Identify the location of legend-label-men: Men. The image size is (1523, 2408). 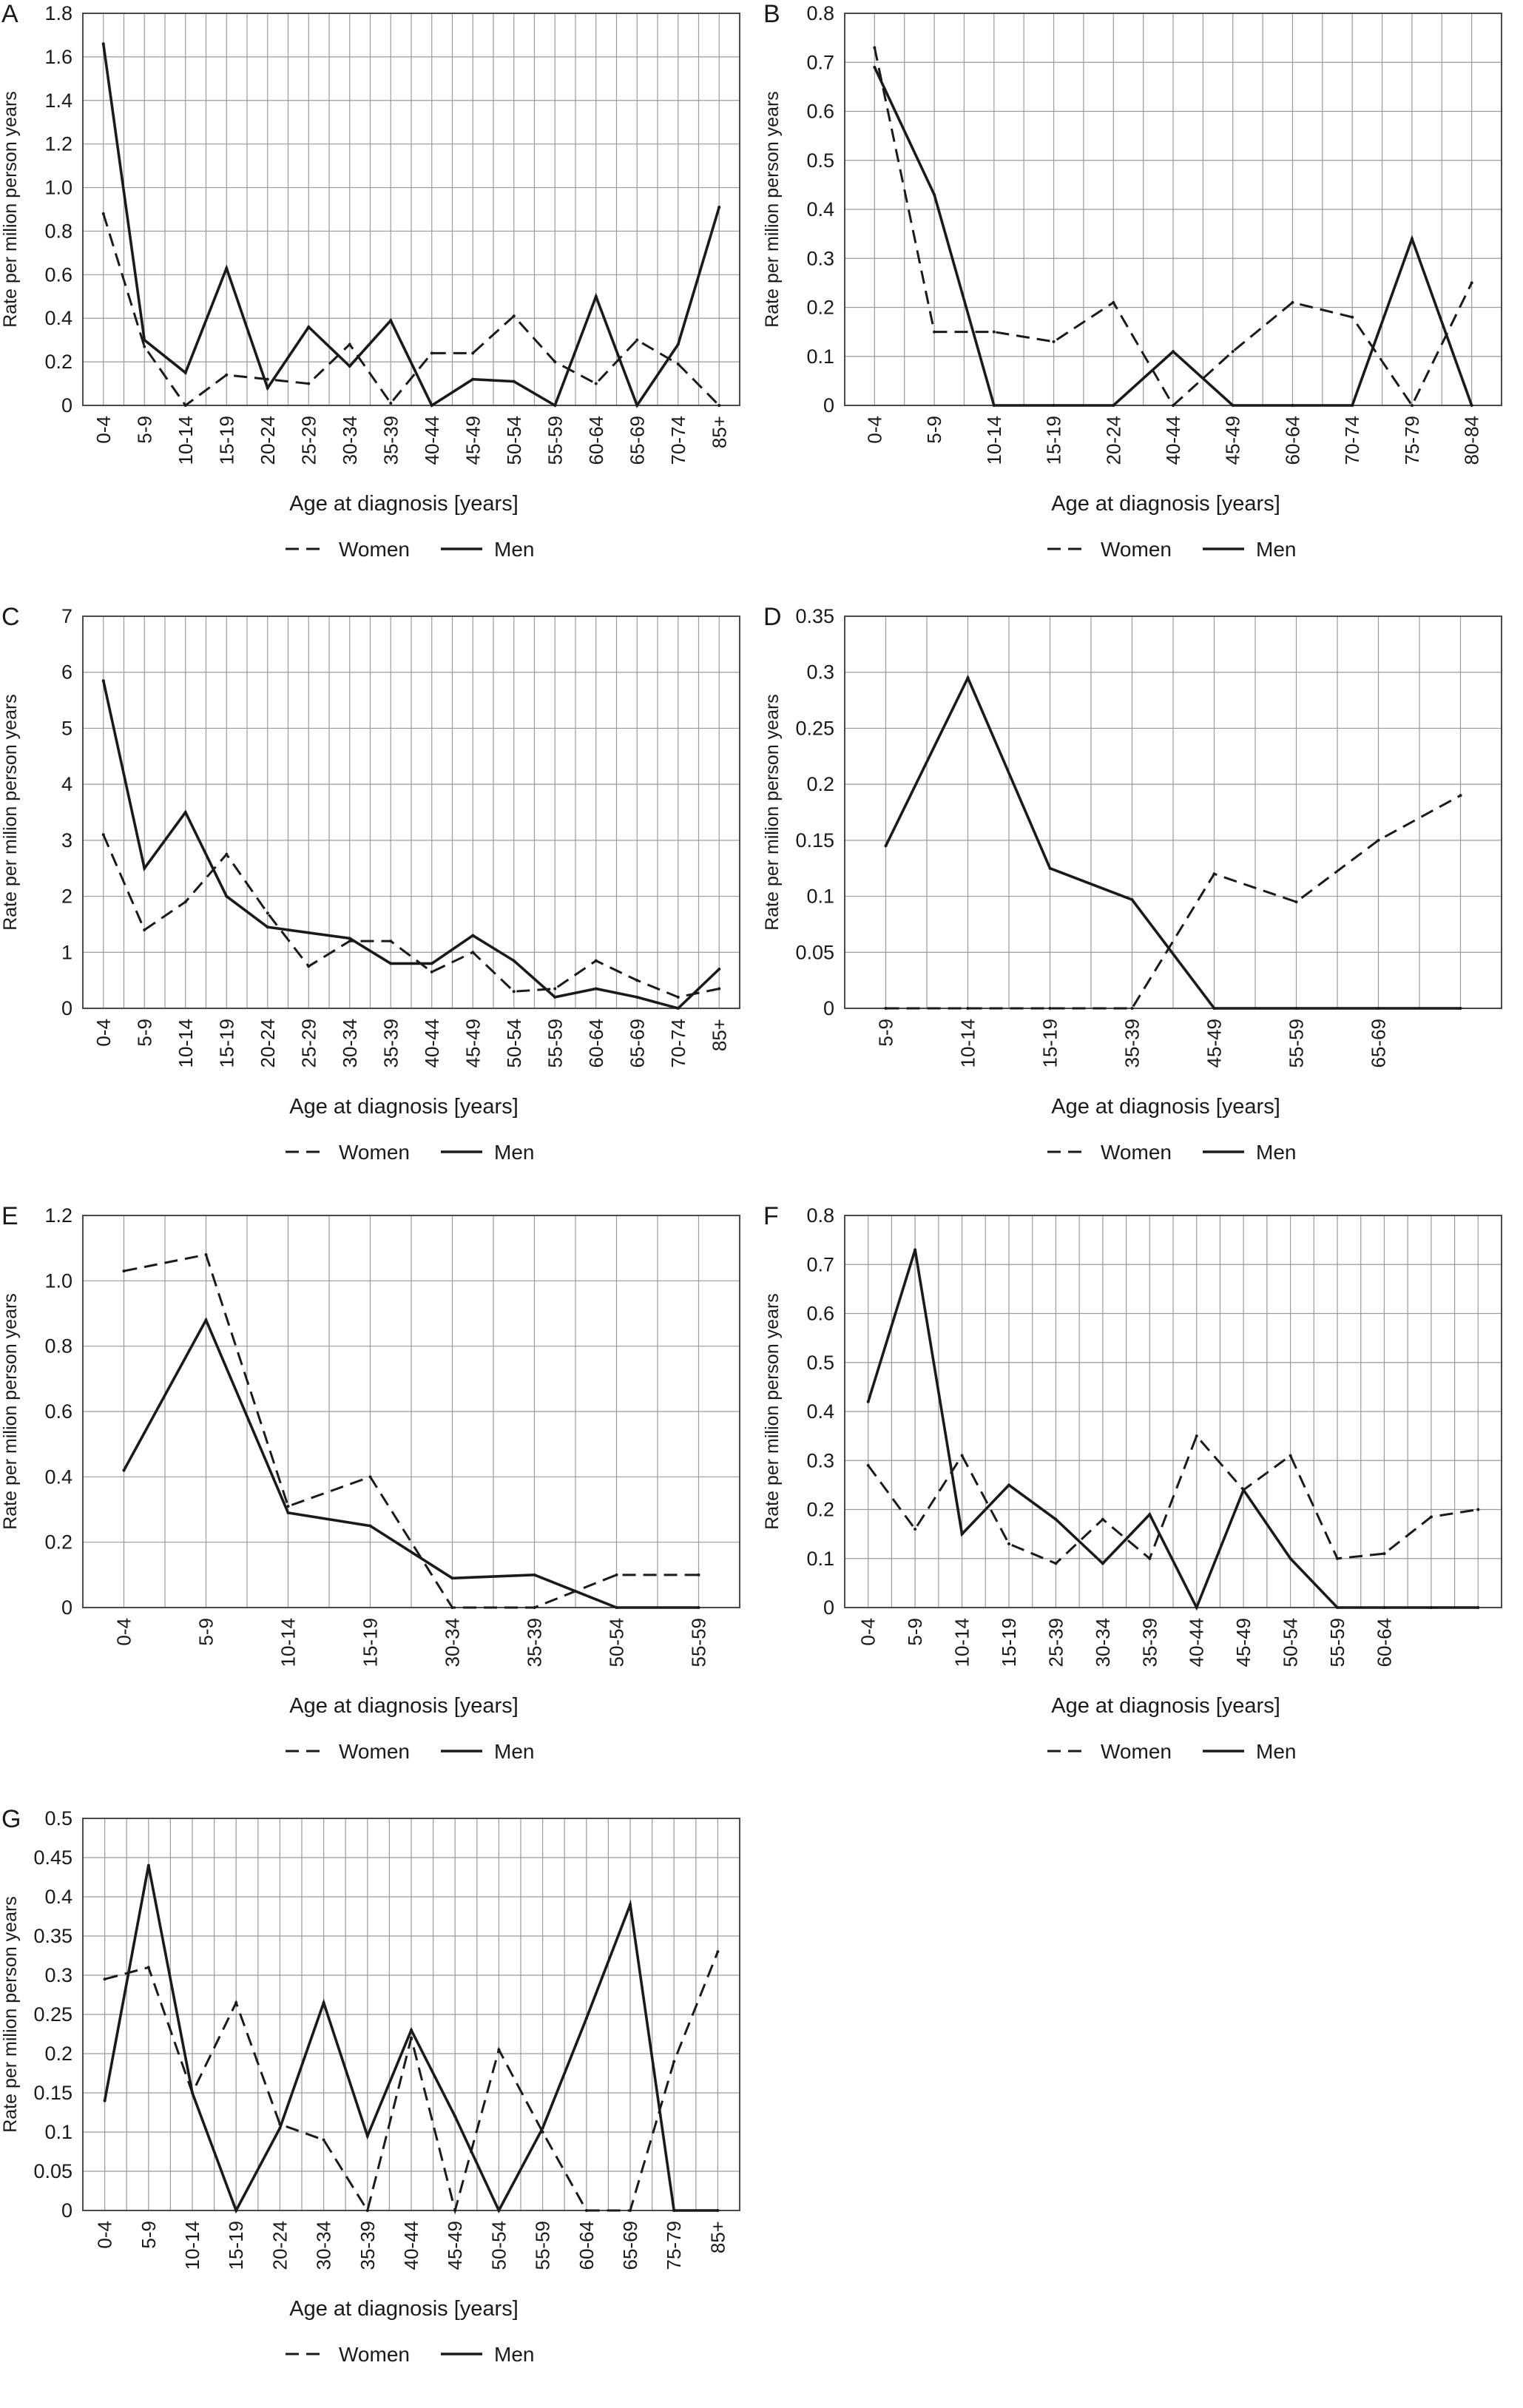
(514, 1751).